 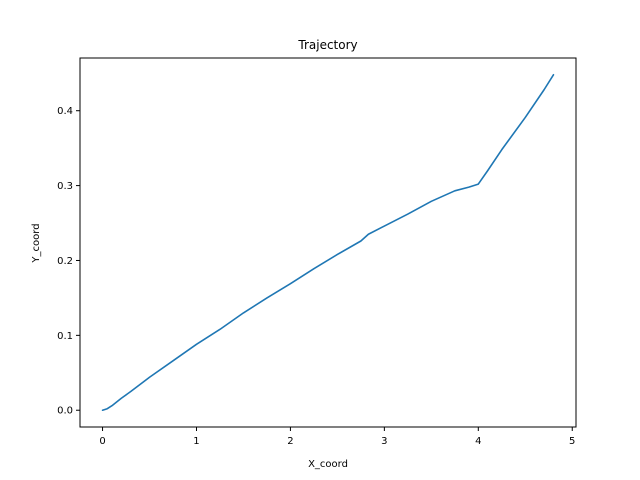 What do you see at coordinates (290, 441) in the screenshot?
I see `x-tick-label: 2` at bounding box center [290, 441].